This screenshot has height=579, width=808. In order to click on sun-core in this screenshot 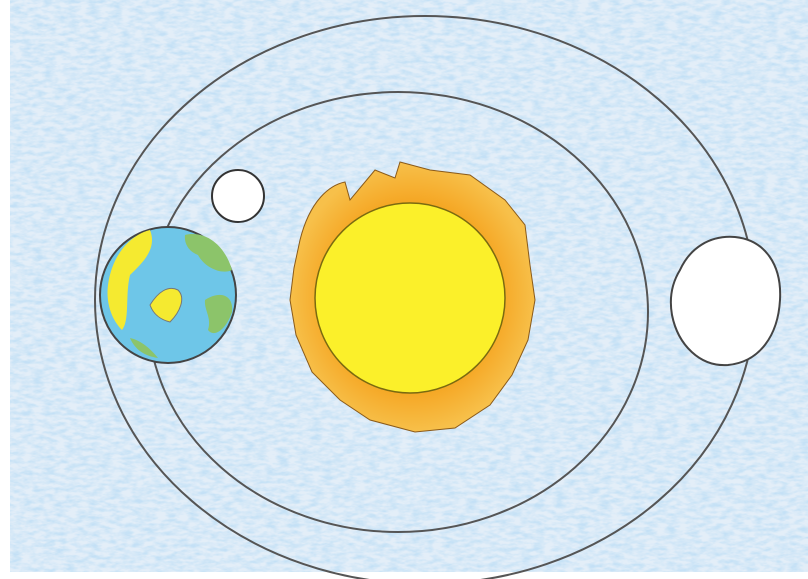, I will do `click(410, 298)`.